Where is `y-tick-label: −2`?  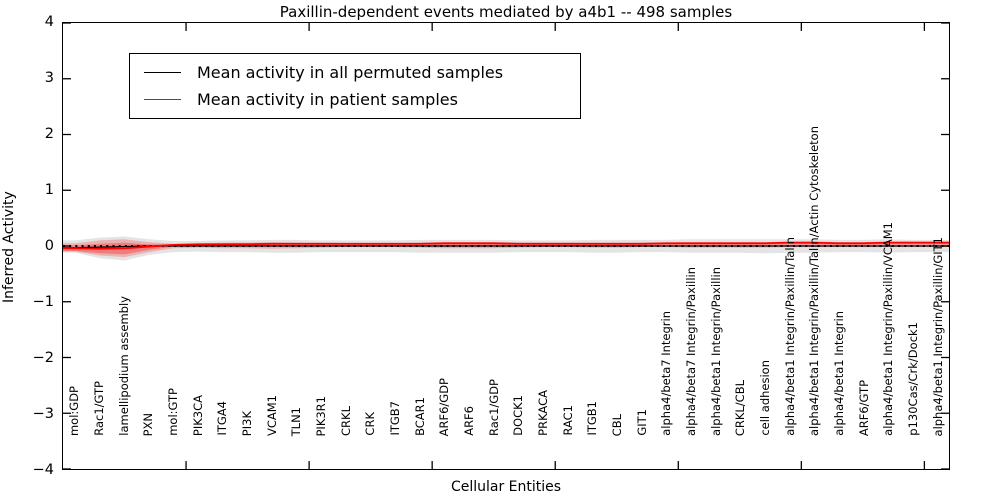
y-tick-label: −2 is located at coordinates (43, 358).